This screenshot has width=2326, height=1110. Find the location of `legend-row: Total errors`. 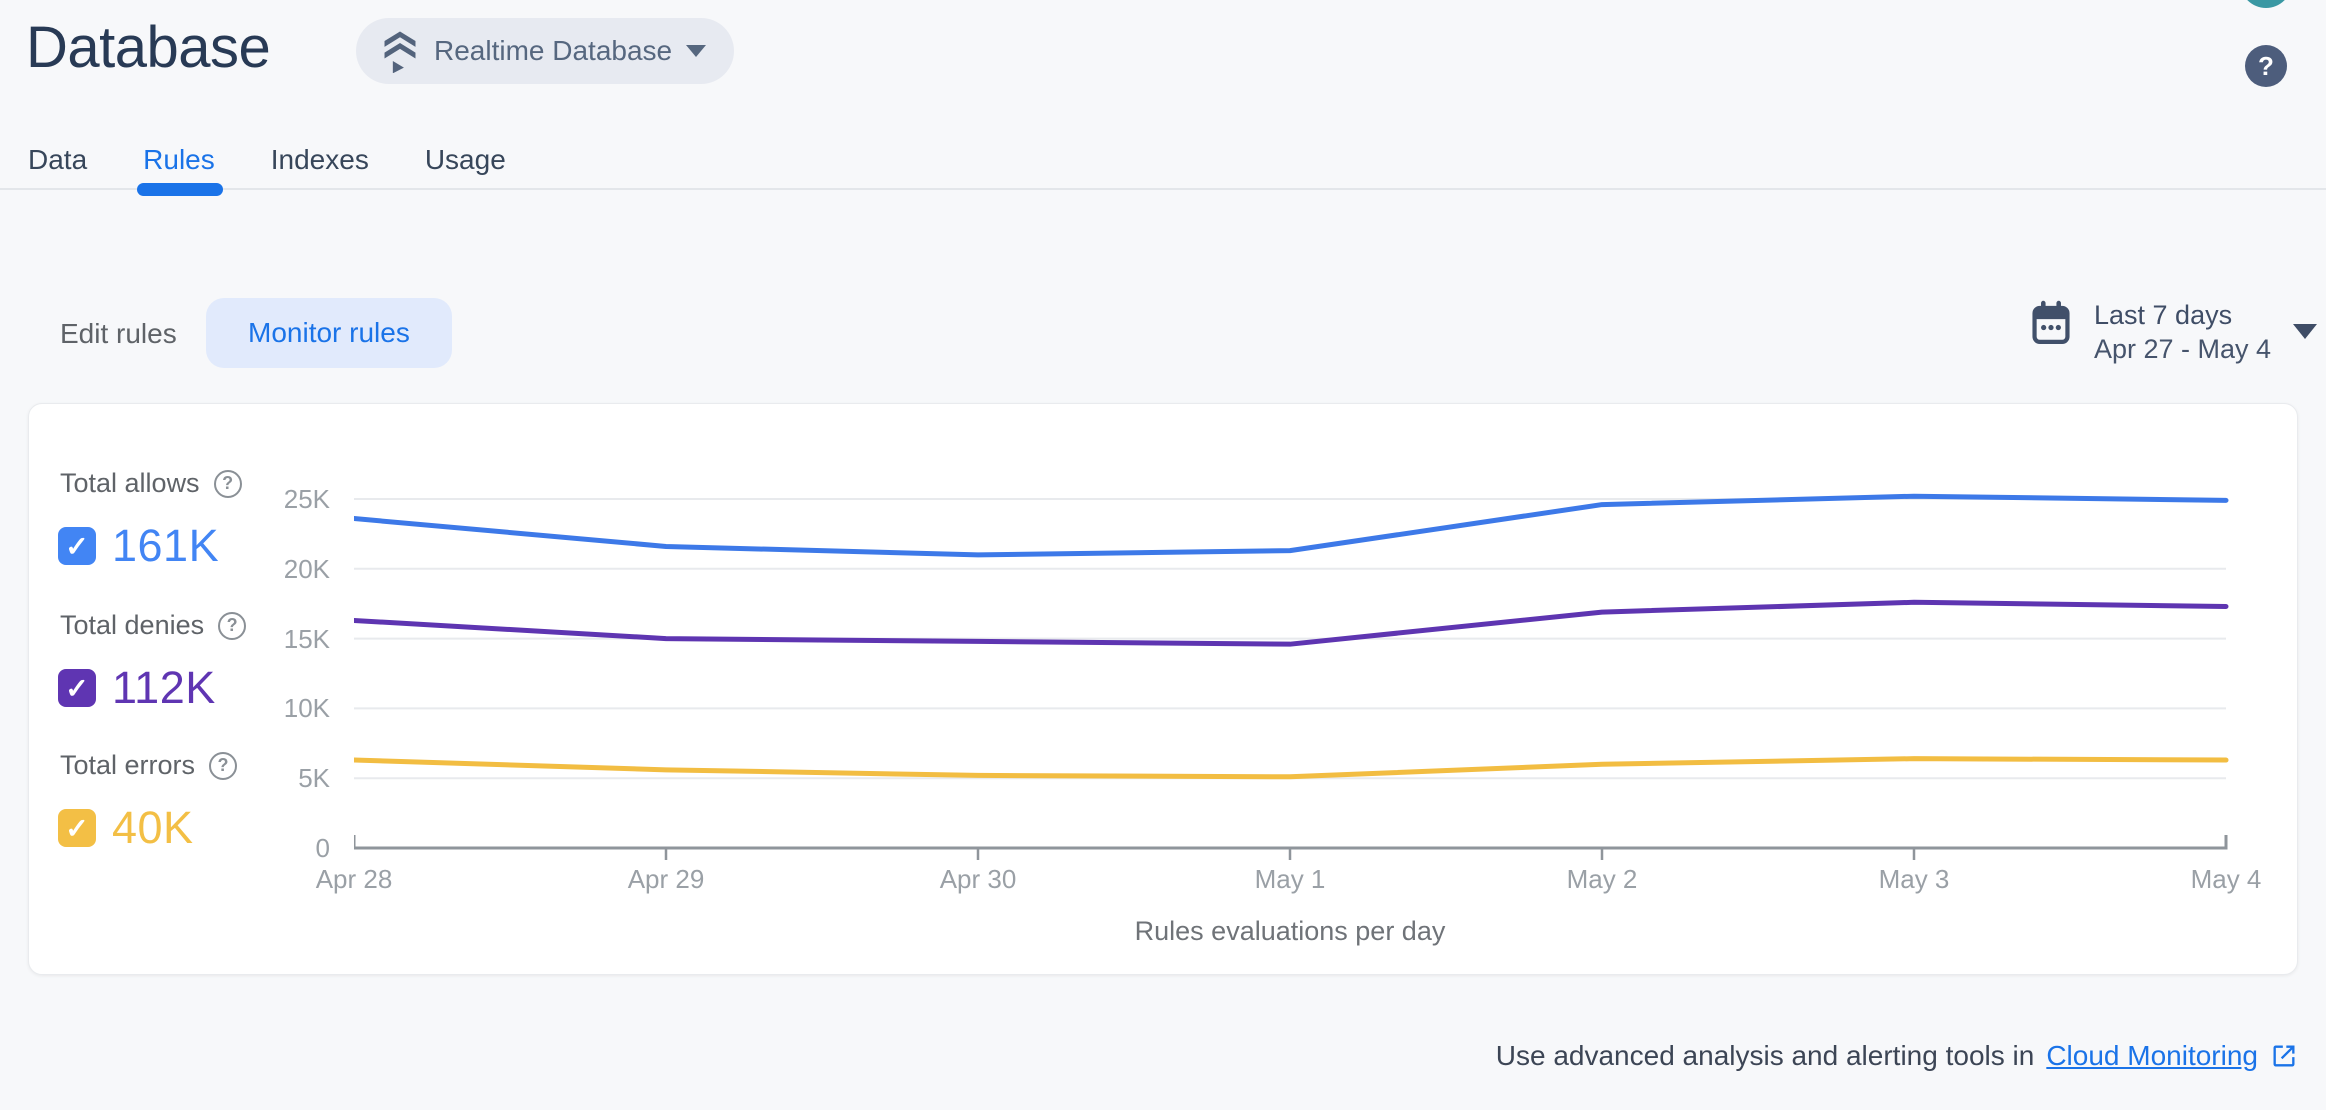

legend-row: Total errors is located at coordinates (149, 765).